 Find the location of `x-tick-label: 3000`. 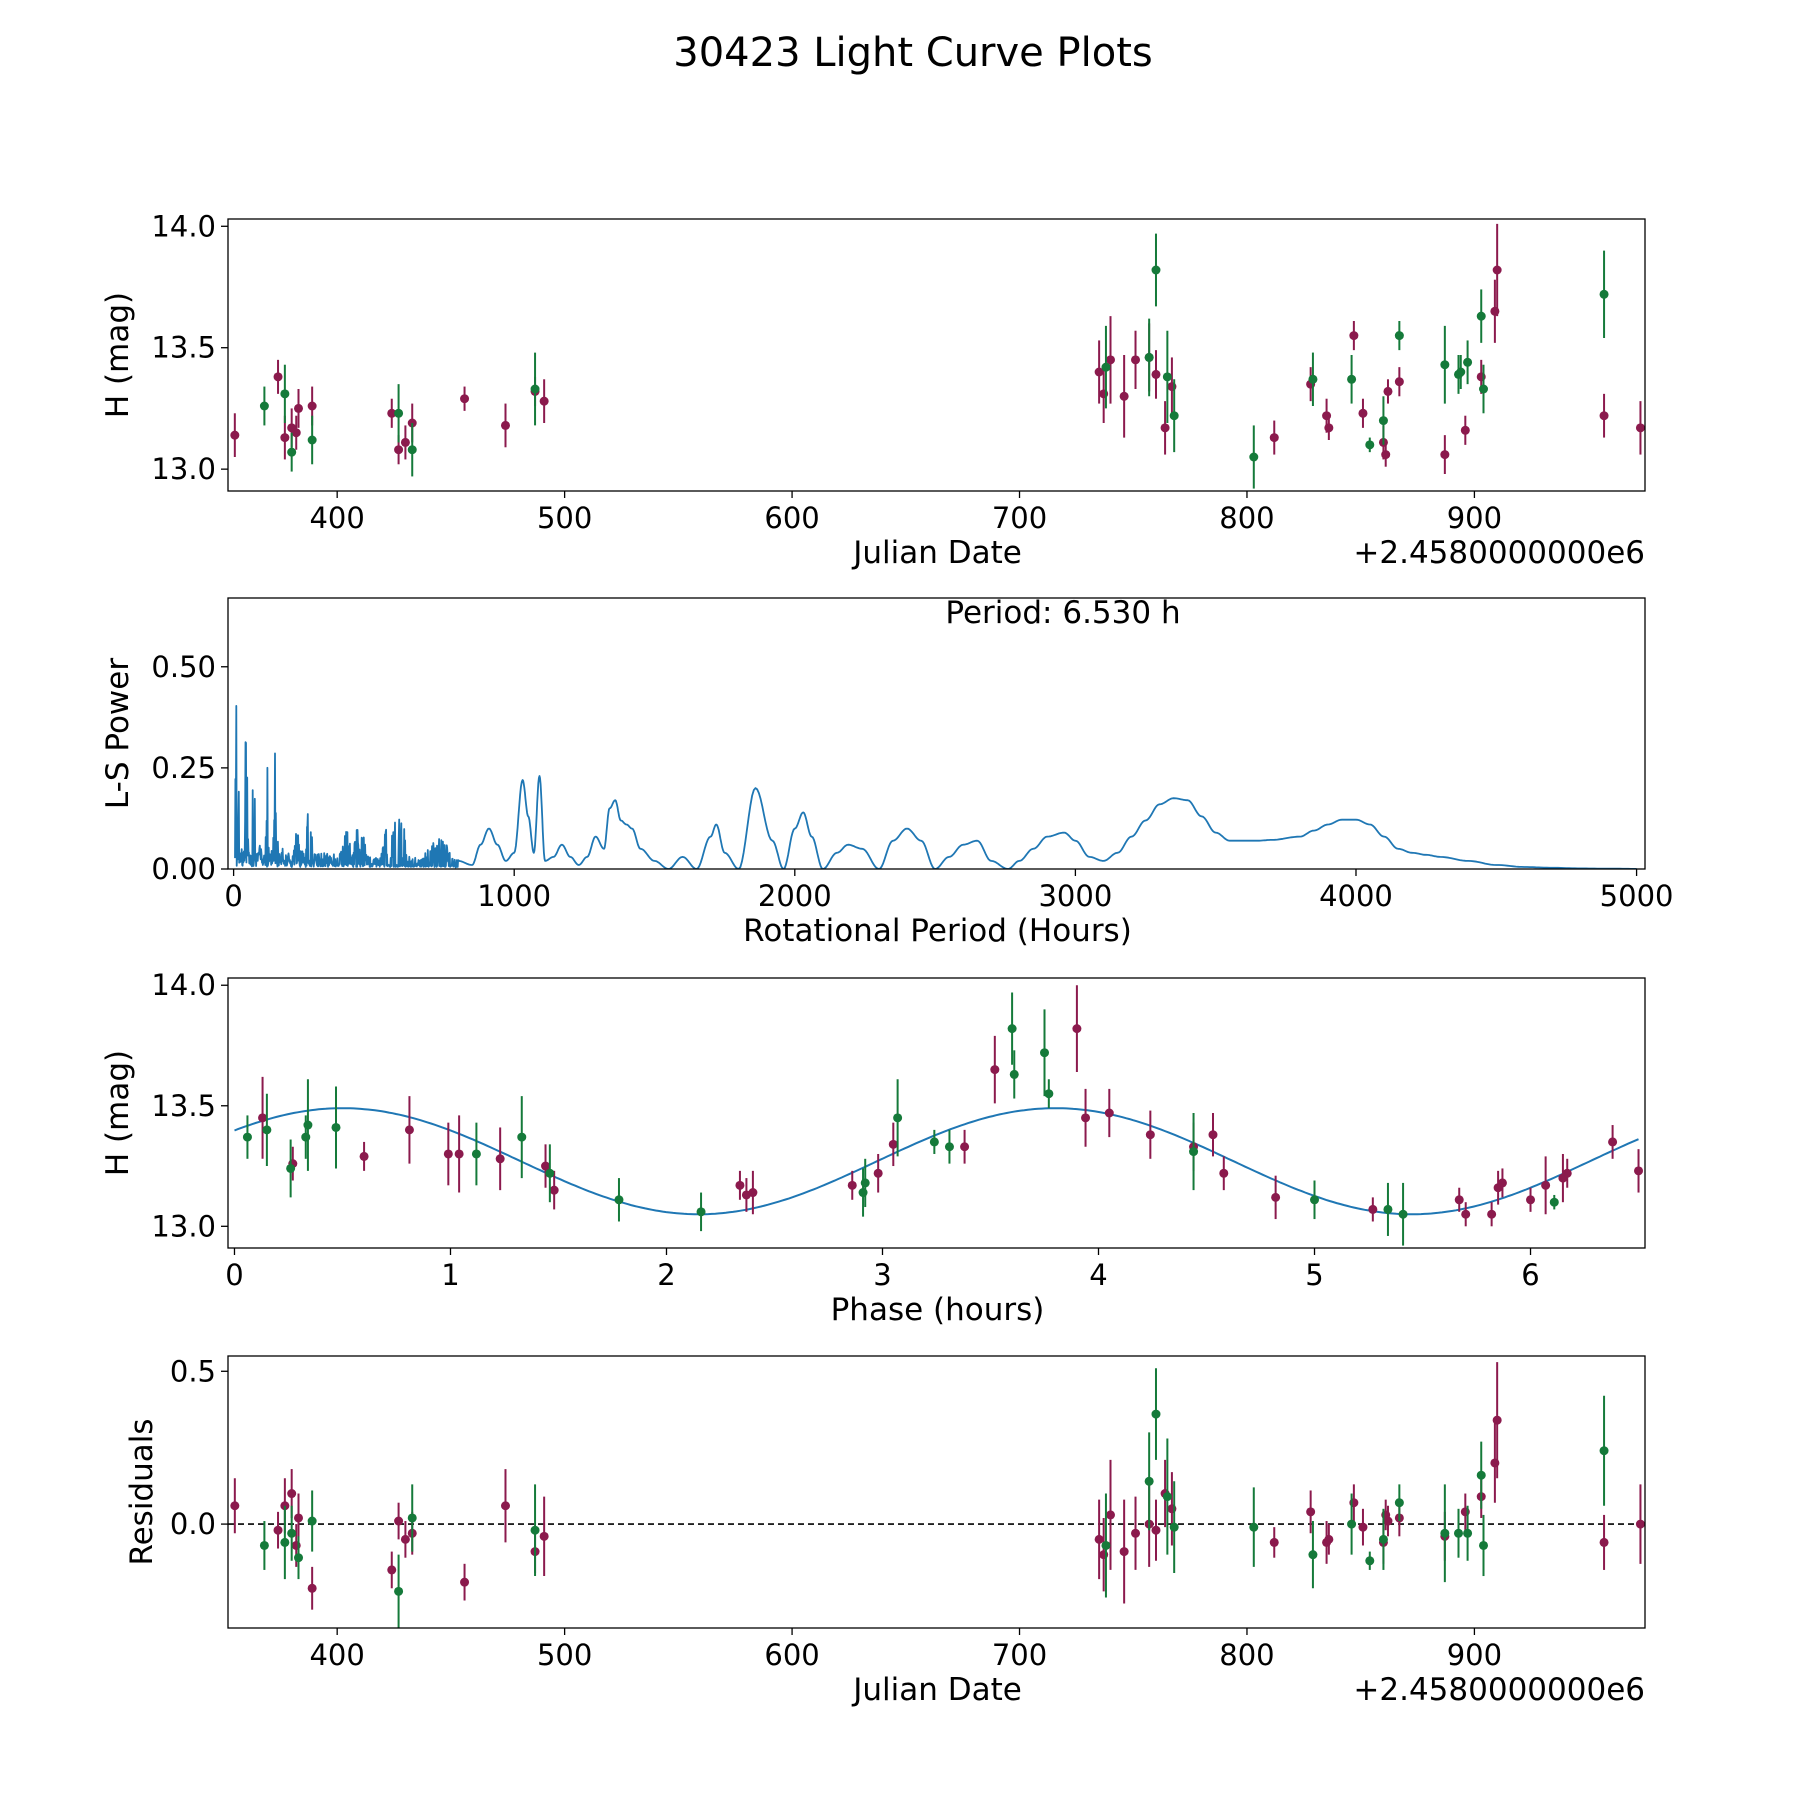

x-tick-label: 3000 is located at coordinates (1075, 896).